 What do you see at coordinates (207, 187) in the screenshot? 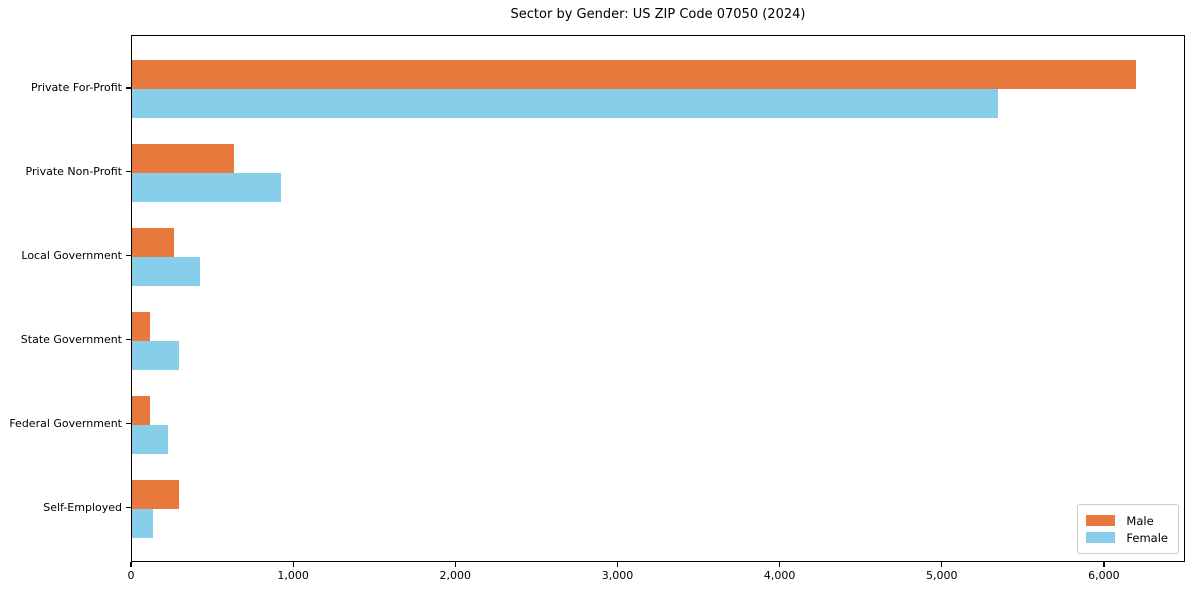
I see `bar-female-private-non-profit` at bounding box center [207, 187].